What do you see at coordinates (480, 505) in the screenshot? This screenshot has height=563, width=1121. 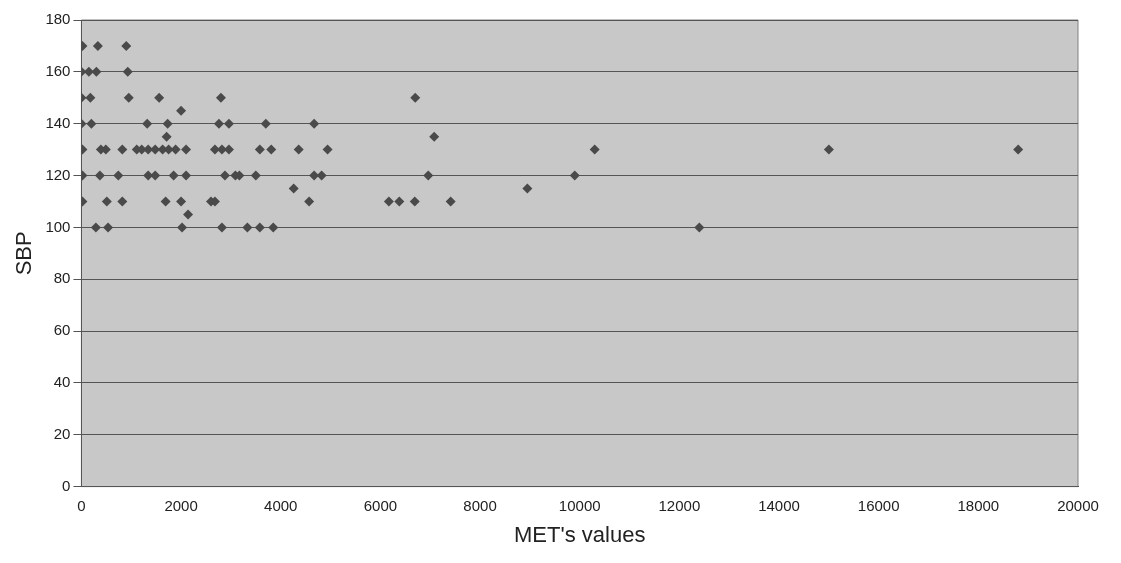 I see `x-tick-label: 8000` at bounding box center [480, 505].